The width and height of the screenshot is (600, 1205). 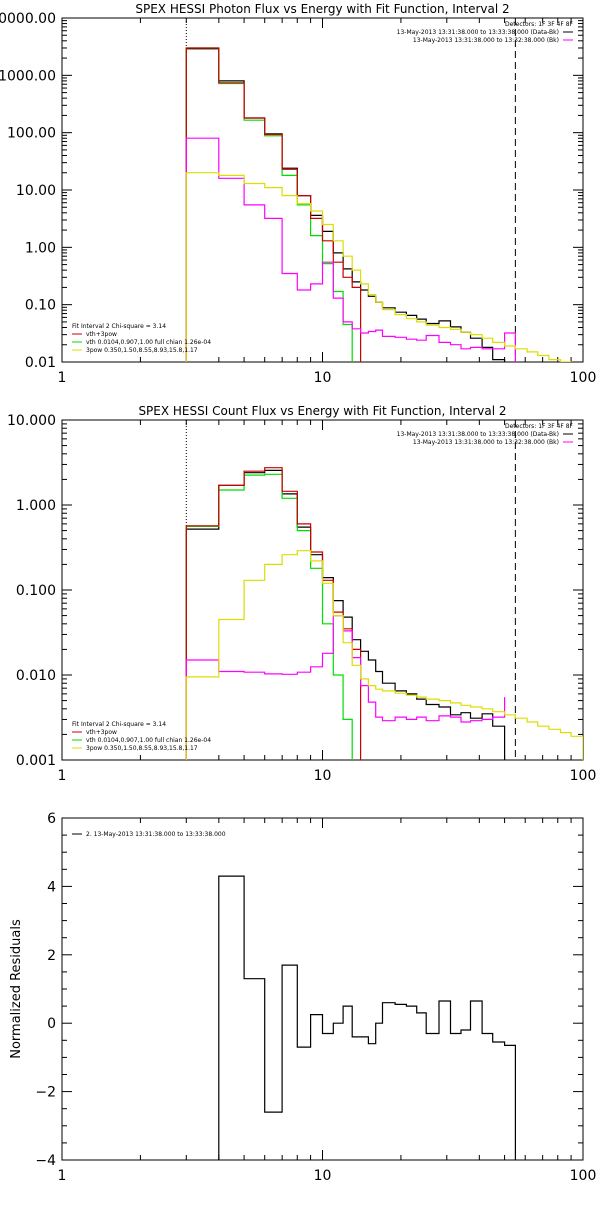 I want to click on y-tick-label: 0.001, so click(x=36, y=761).